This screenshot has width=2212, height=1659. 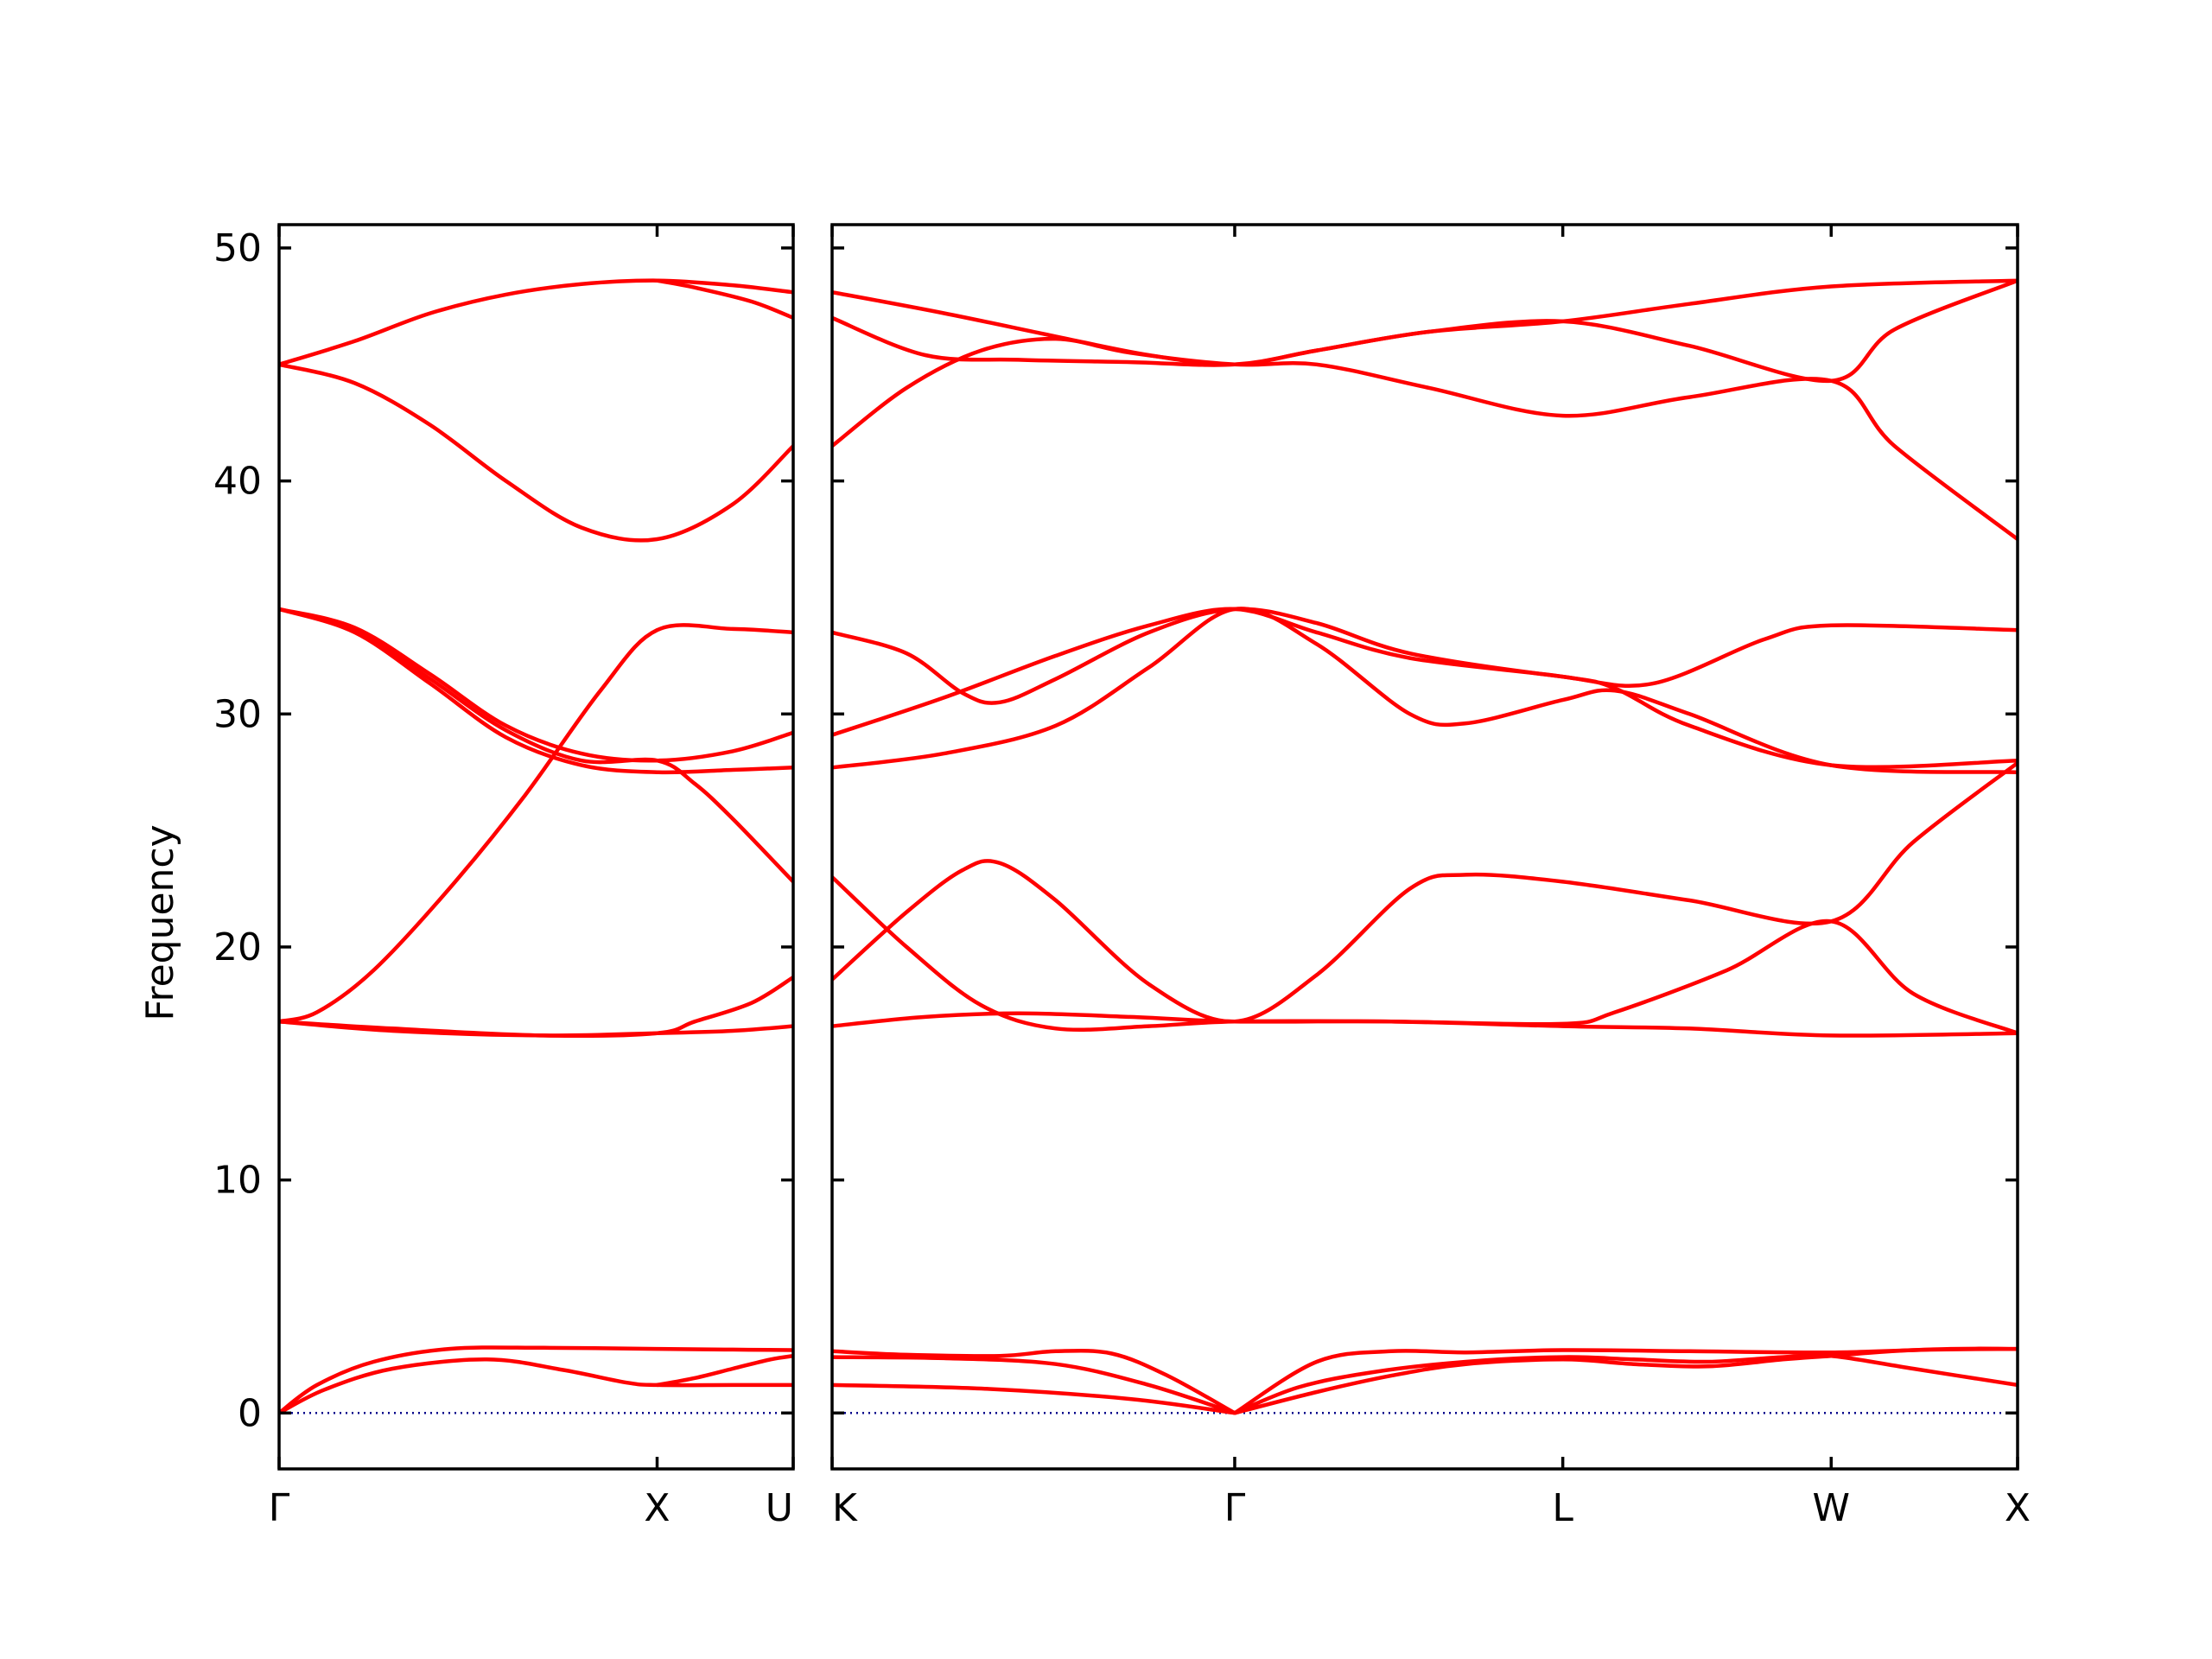 What do you see at coordinates (250, 1413) in the screenshot?
I see `y-tick-label: 0` at bounding box center [250, 1413].